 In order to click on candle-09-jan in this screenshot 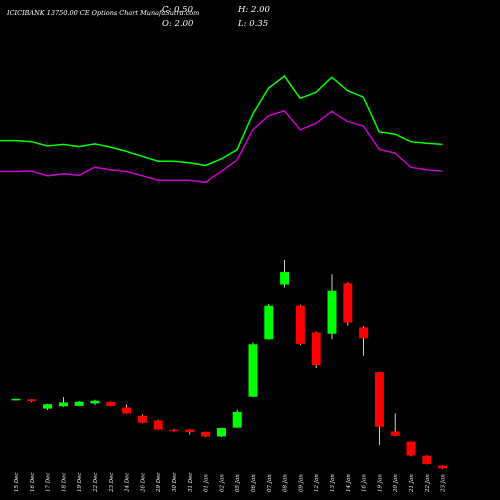, I will do `click(300, 325)`.